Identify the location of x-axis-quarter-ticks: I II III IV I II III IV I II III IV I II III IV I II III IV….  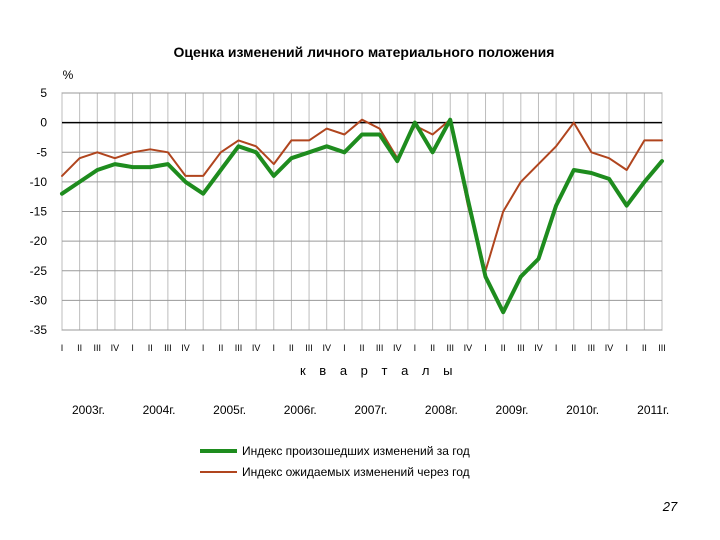
(363, 348).